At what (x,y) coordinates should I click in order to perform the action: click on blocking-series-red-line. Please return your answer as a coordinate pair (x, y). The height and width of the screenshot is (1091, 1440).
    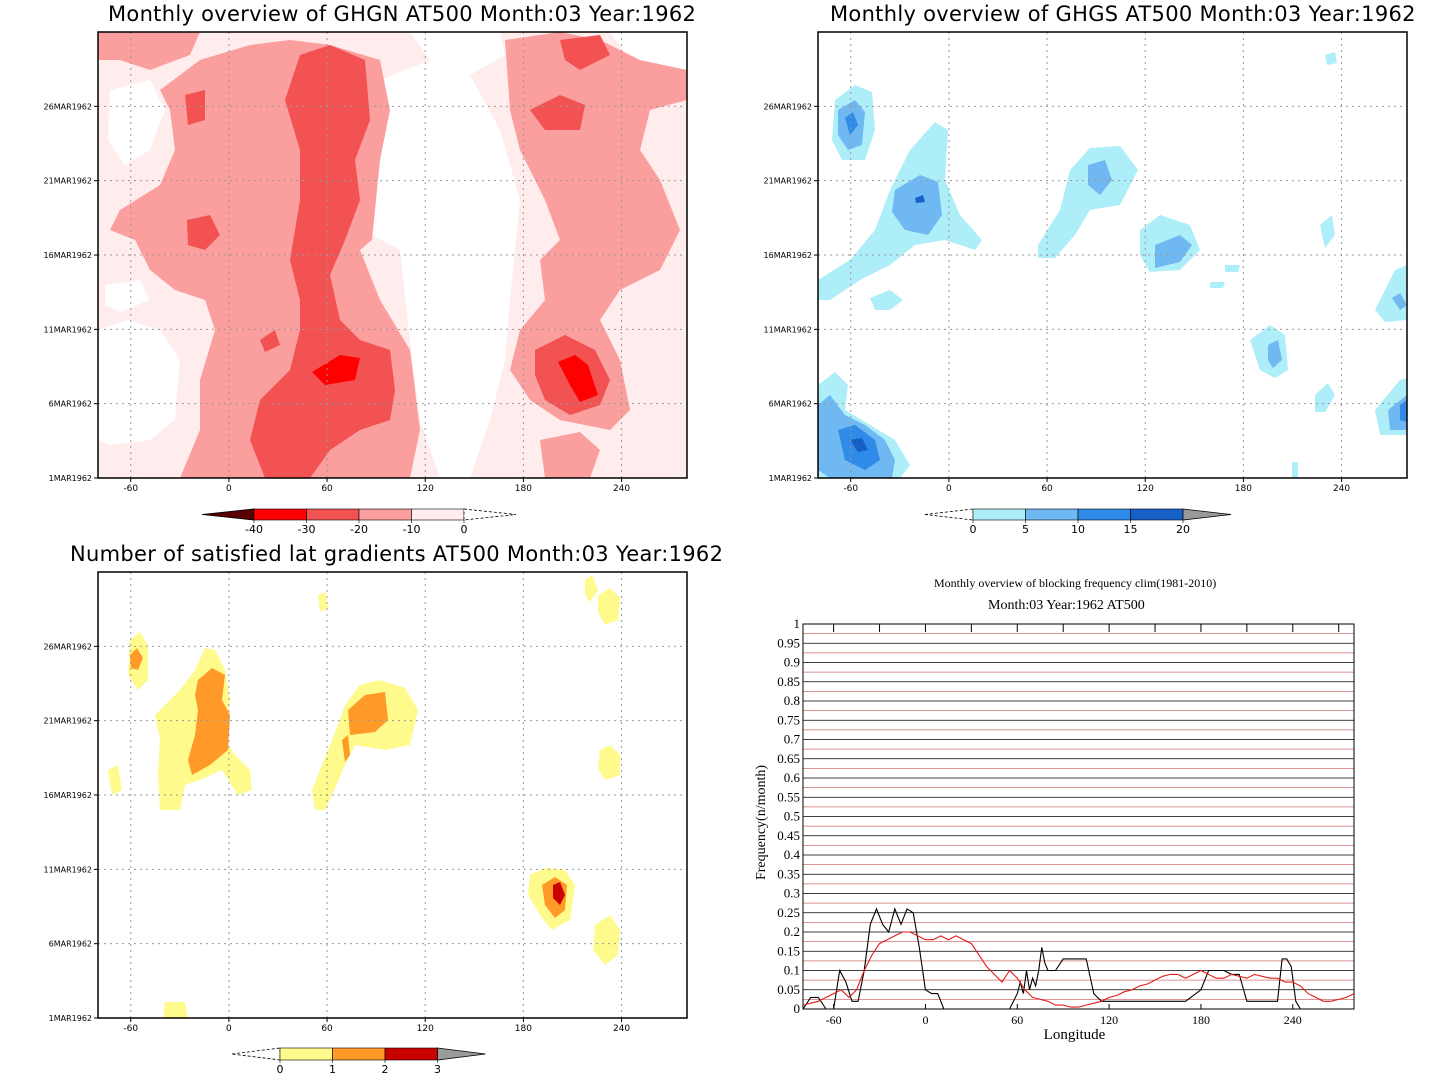
    Looking at the image, I should click on (1078, 969).